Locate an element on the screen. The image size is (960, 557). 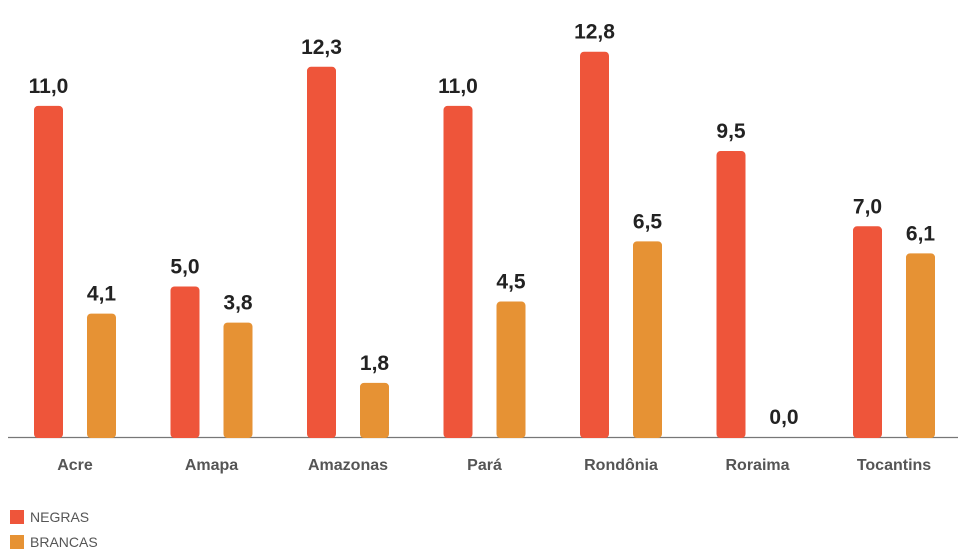
category-label-rondonia: Rondônia is located at coordinates (621, 465).